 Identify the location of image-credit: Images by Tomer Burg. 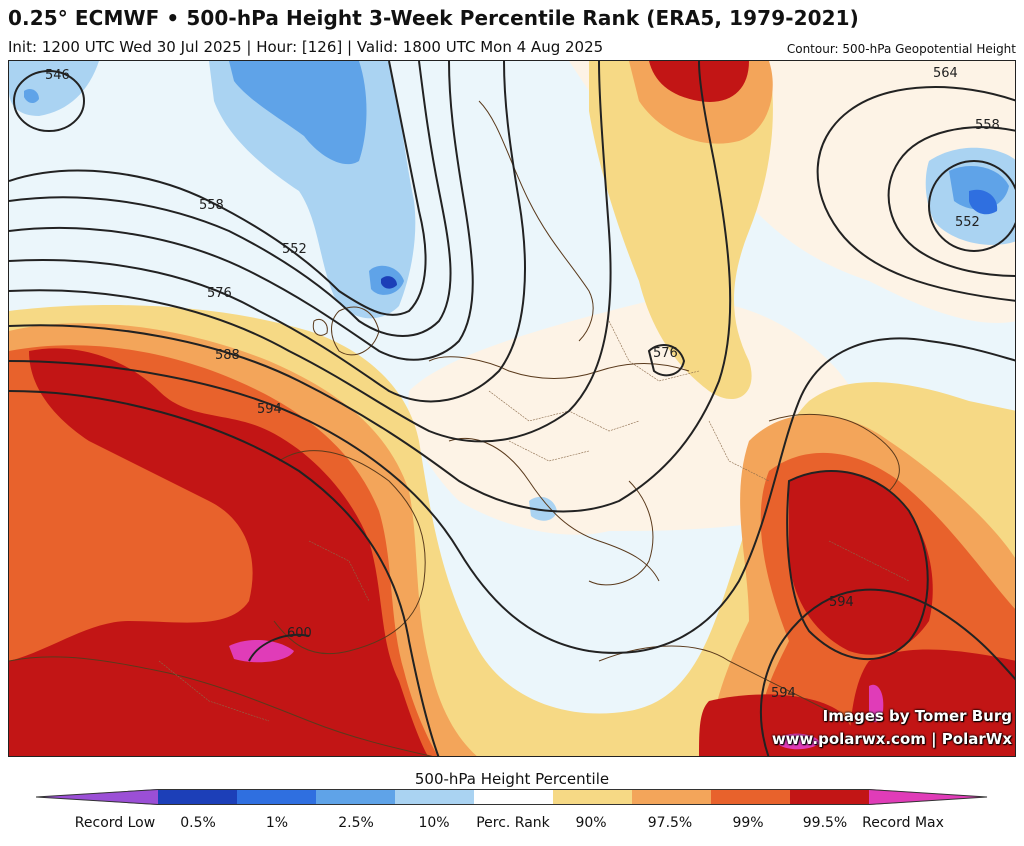
(917, 716).